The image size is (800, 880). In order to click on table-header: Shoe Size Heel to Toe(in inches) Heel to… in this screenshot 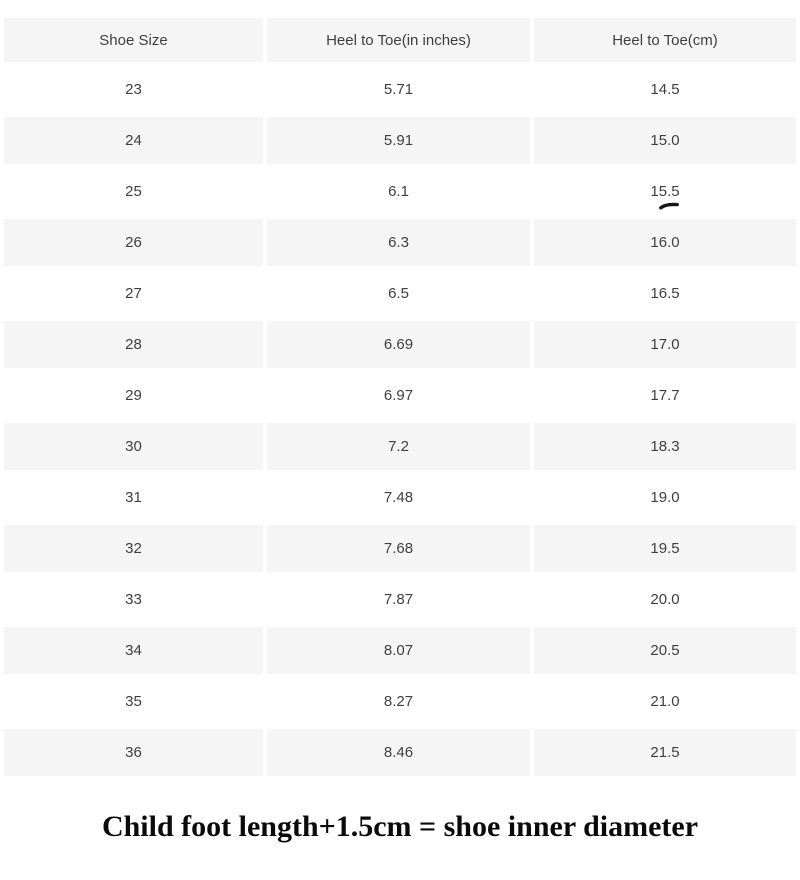, I will do `click(400, 40)`.